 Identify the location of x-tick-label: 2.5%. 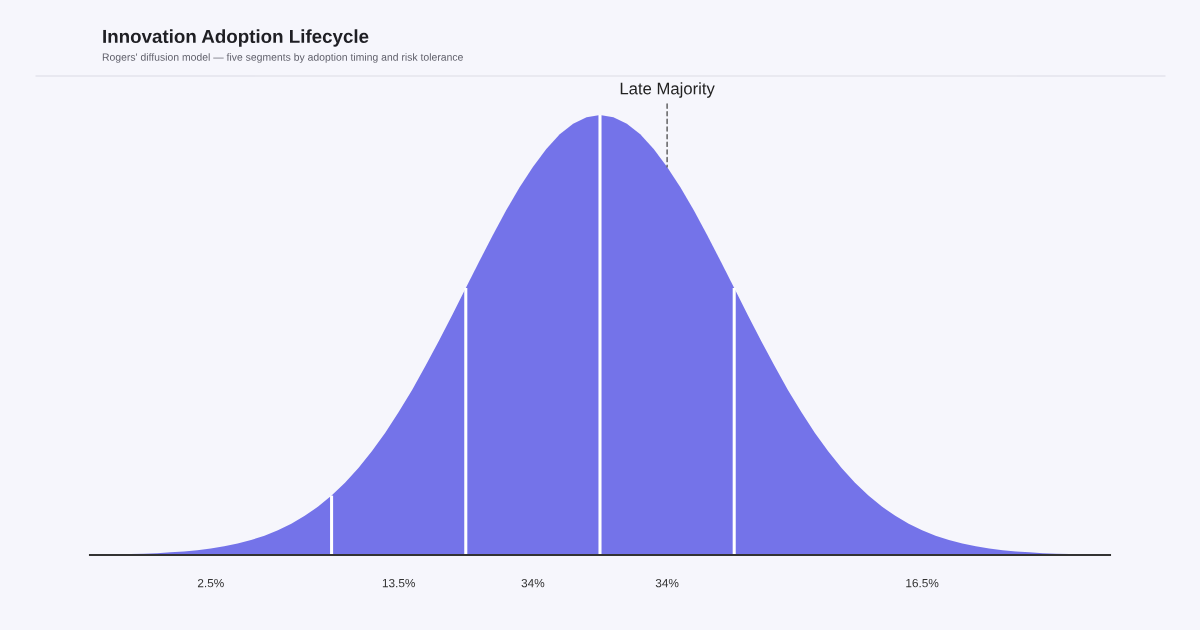
(210, 583).